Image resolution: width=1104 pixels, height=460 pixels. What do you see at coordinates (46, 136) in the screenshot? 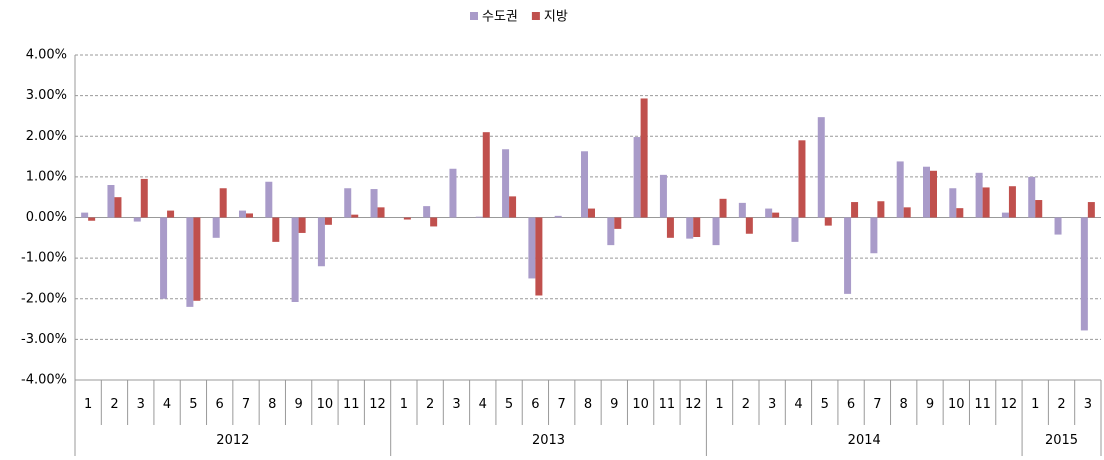
I see `y-tick-label: 2.00%` at bounding box center [46, 136].